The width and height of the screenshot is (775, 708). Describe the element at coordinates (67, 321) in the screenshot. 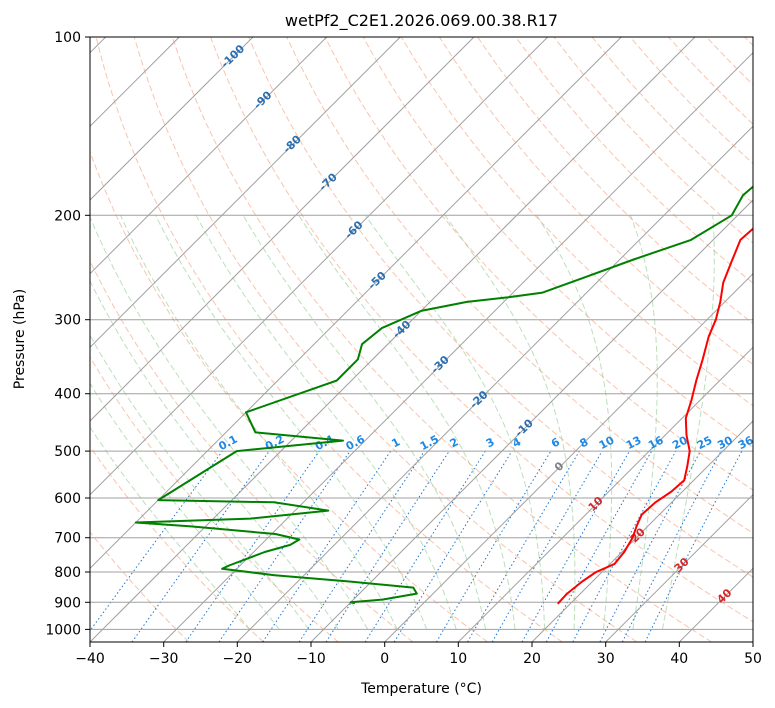

I see `y-tick-label: 300` at that location.